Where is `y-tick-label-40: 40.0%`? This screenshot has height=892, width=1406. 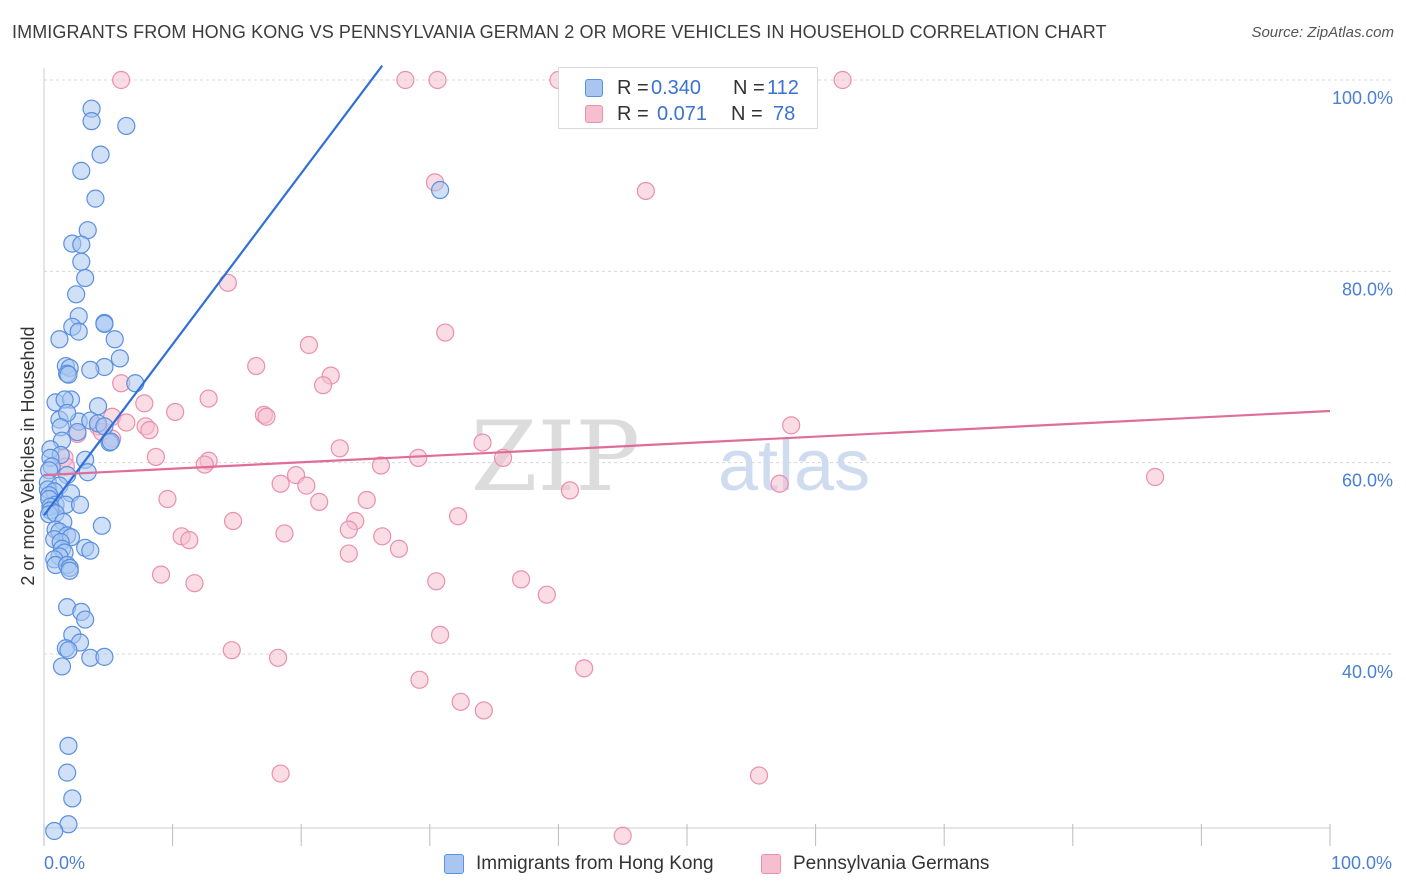
y-tick-label-40: 40.0% is located at coordinates (1367, 672).